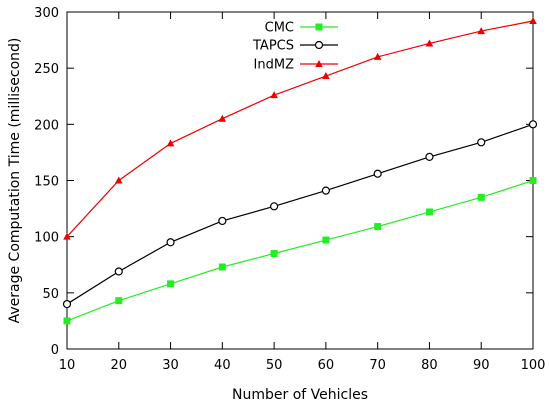  What do you see at coordinates (46, 182) in the screenshot?
I see `y-tick-label: 150` at bounding box center [46, 182].